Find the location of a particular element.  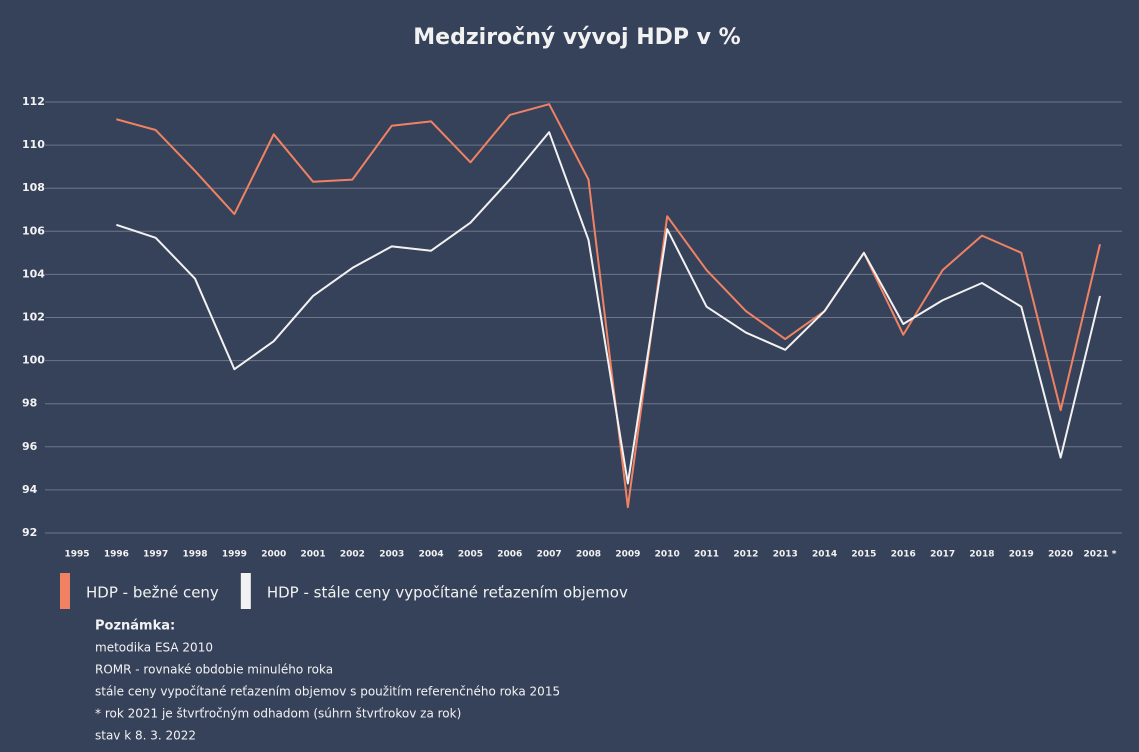

note-line: metodika ESA 2010 is located at coordinates (154, 648).